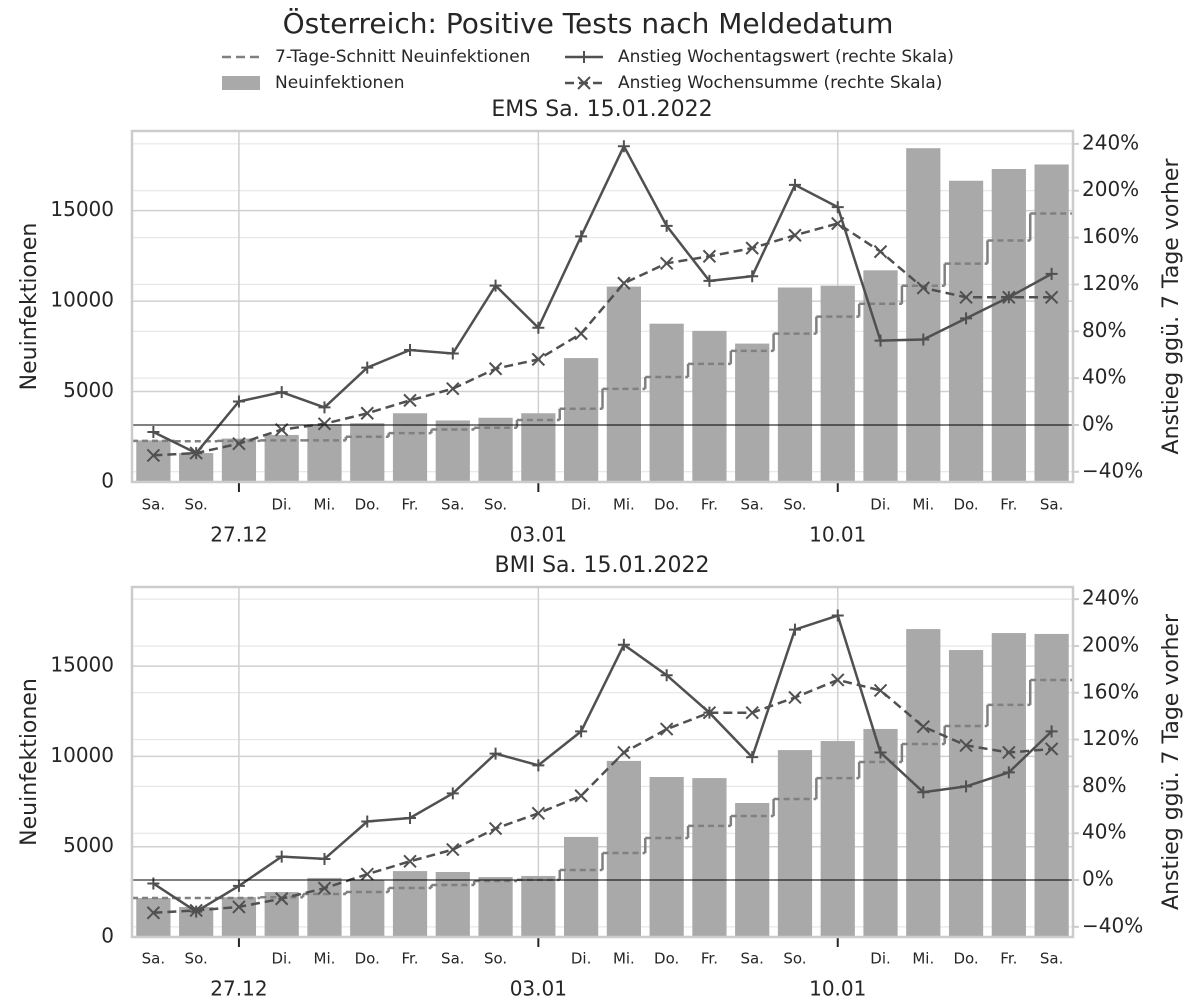 The width and height of the screenshot is (1200, 1006). What do you see at coordinates (340, 83) in the screenshot?
I see `legend-label: Neuinfektionen` at bounding box center [340, 83].